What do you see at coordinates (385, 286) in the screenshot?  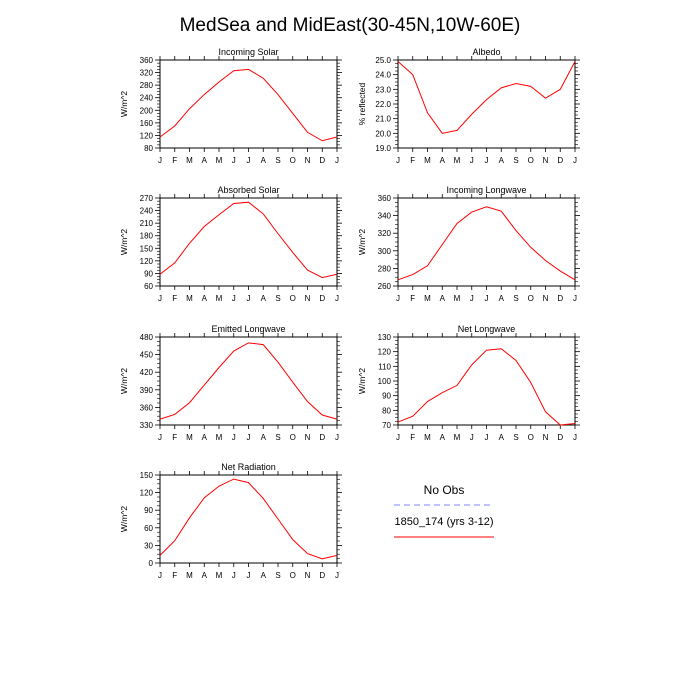 I see `y-tick-label: 260` at bounding box center [385, 286].